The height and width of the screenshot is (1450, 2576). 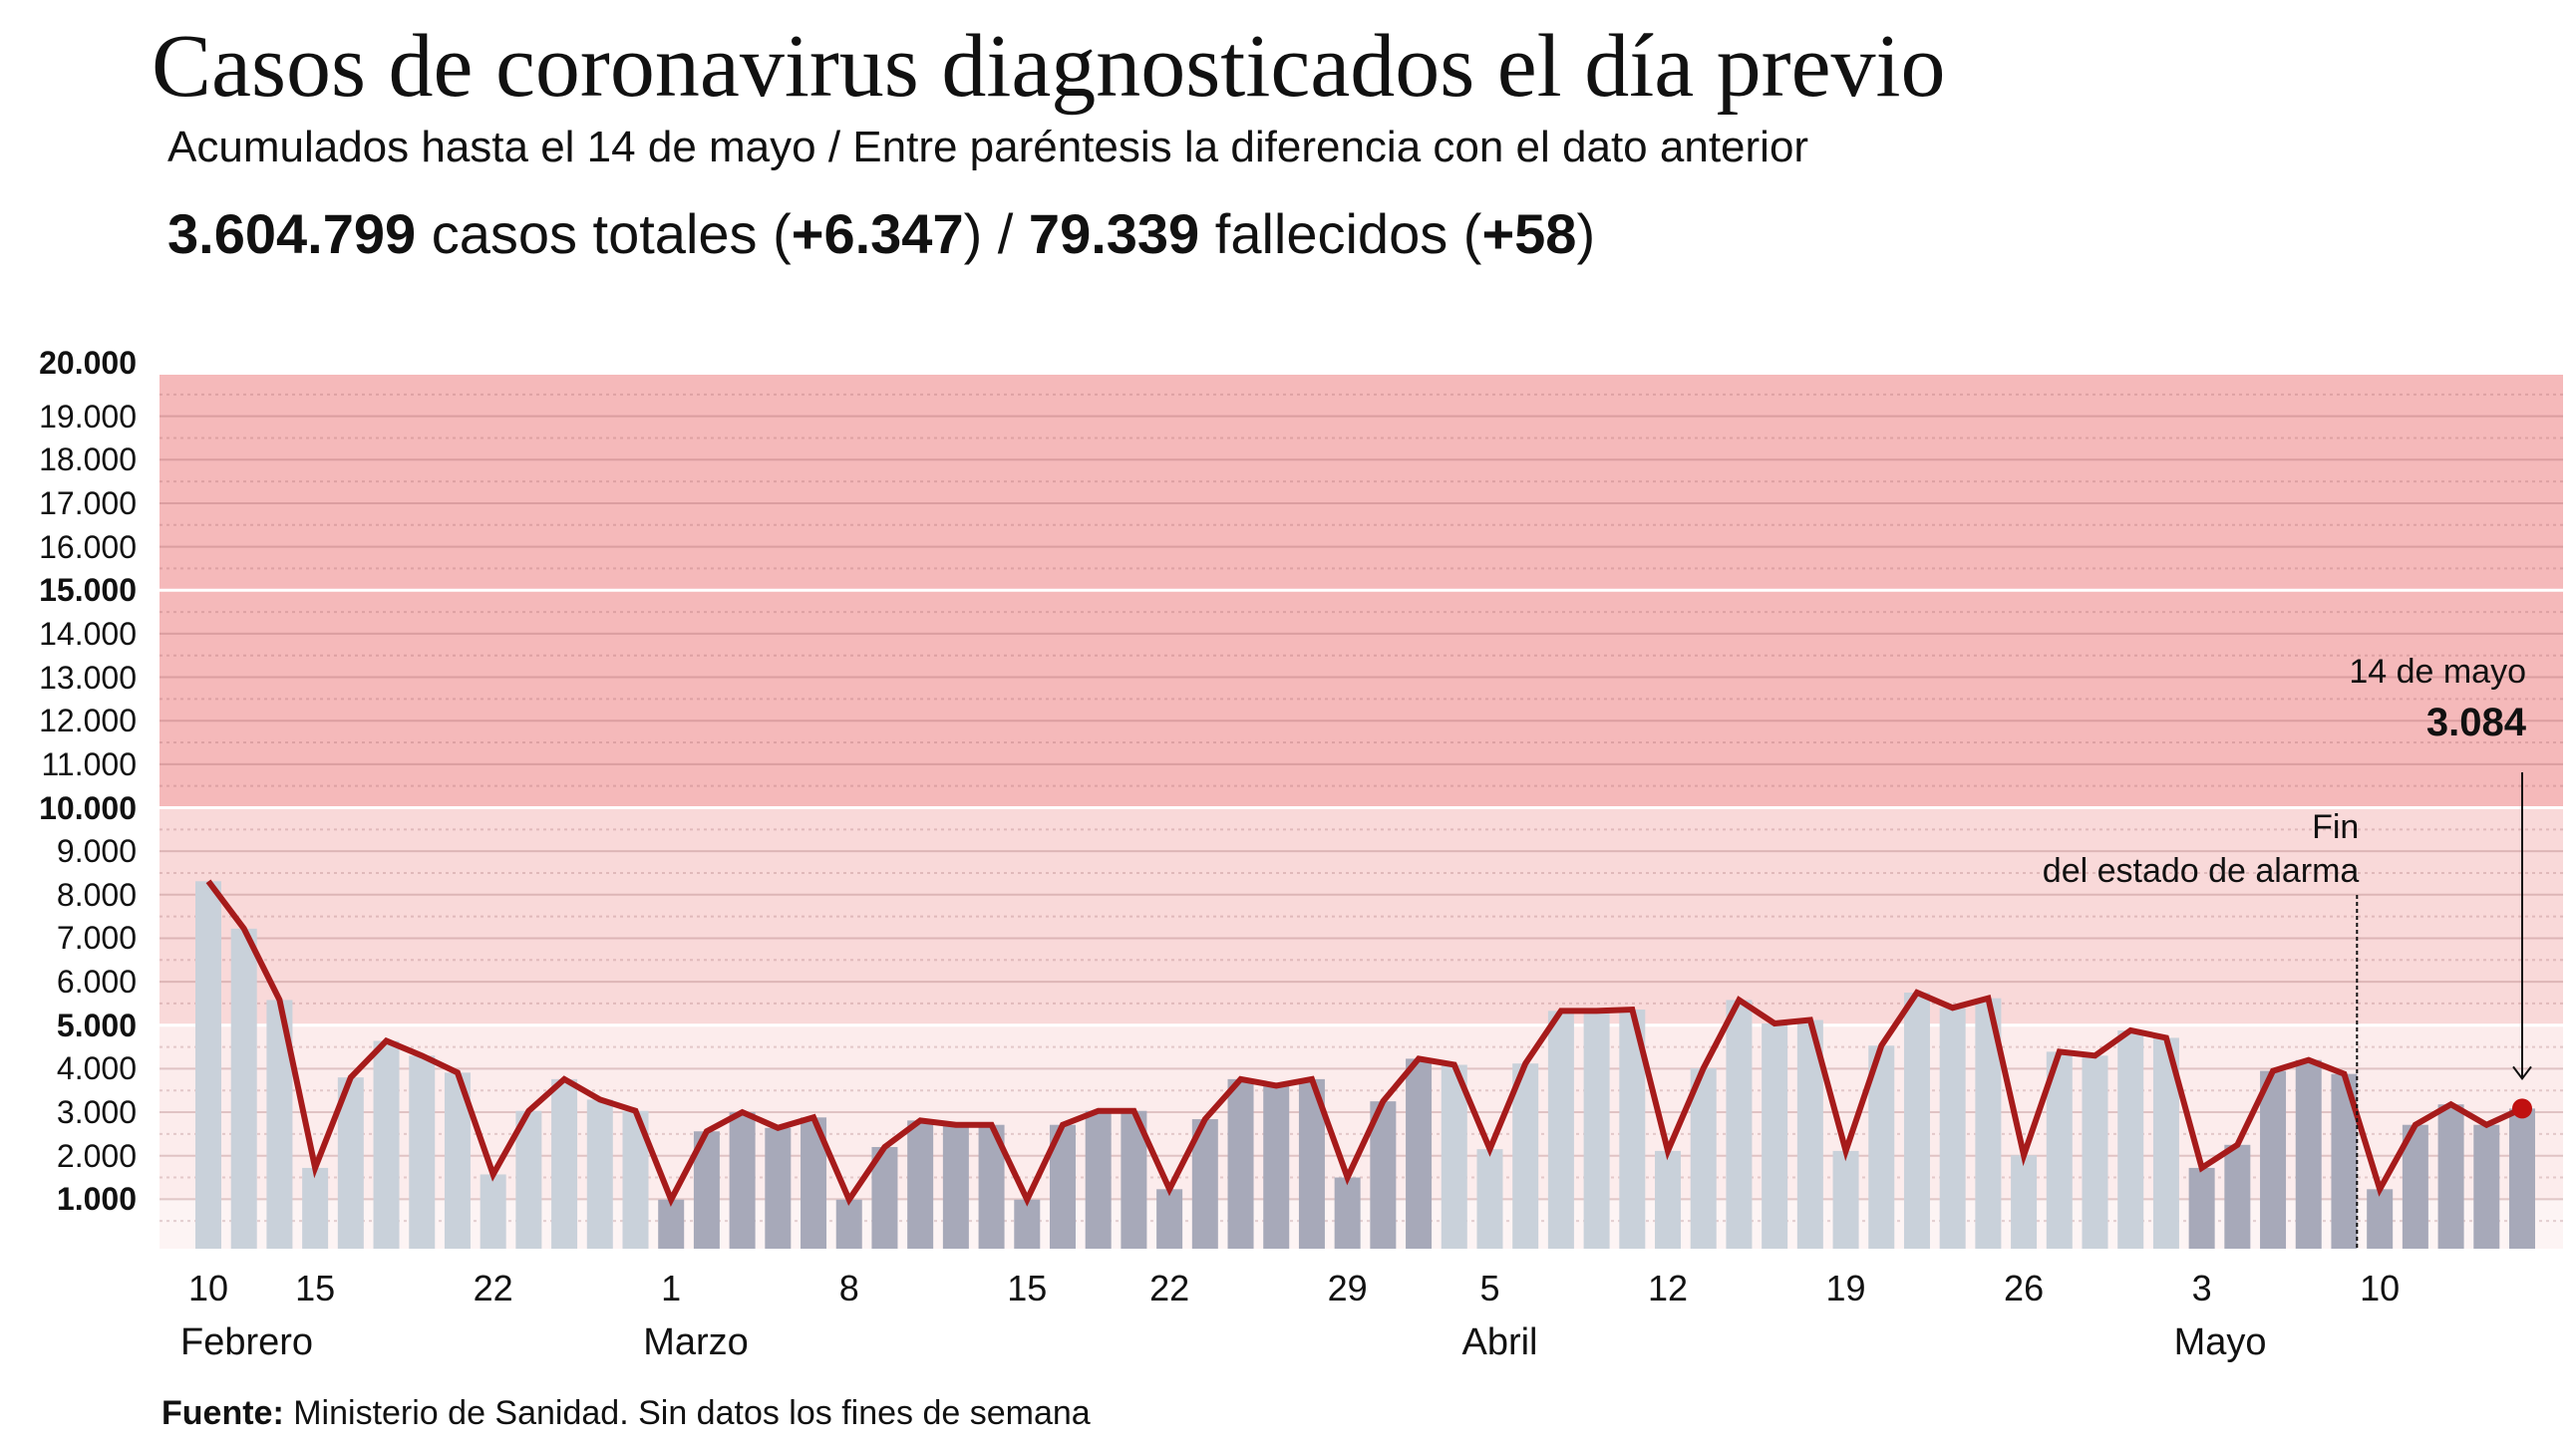 I want to click on y-tick-label: 8.000, so click(x=96, y=894).